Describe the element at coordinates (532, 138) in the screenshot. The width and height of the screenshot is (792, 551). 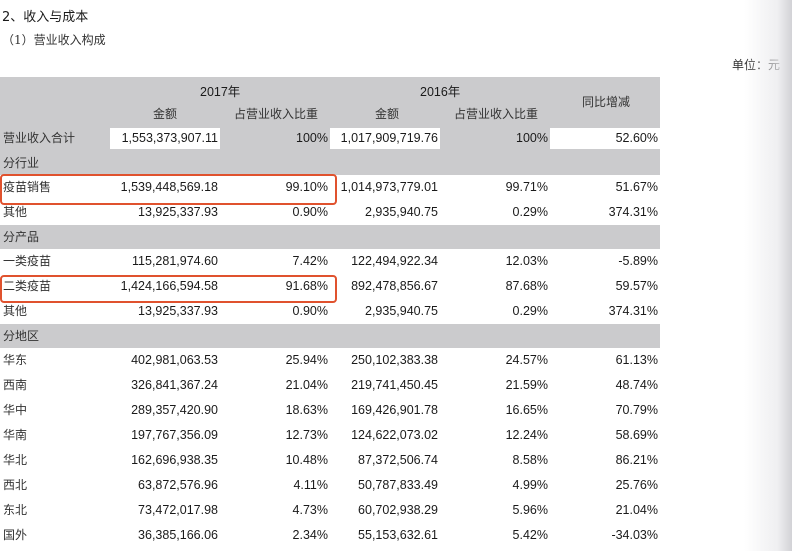
I see `ratio-2016: 100%` at that location.